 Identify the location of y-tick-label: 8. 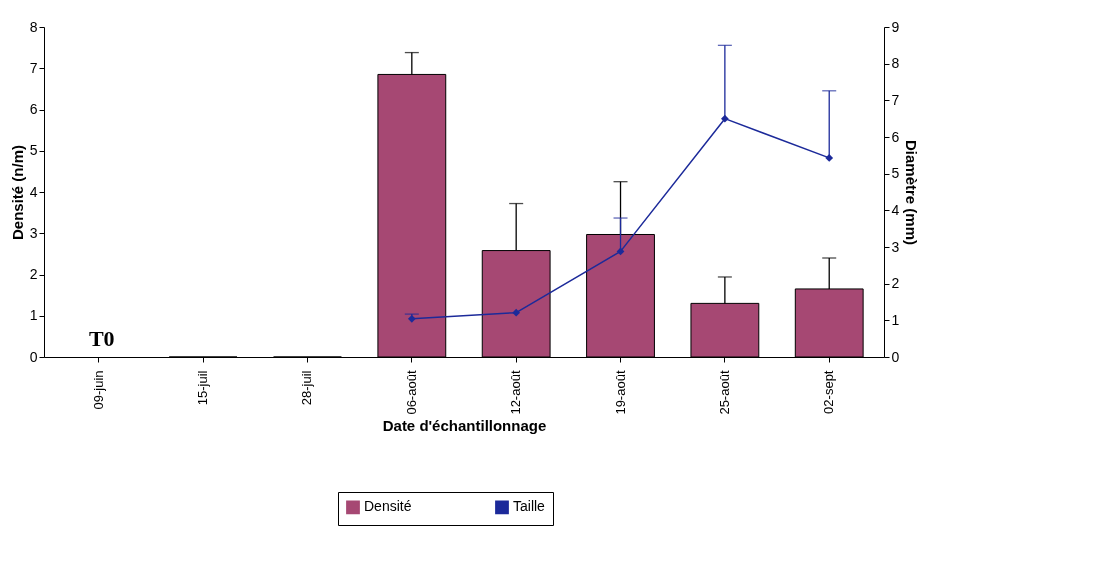
(33, 26).